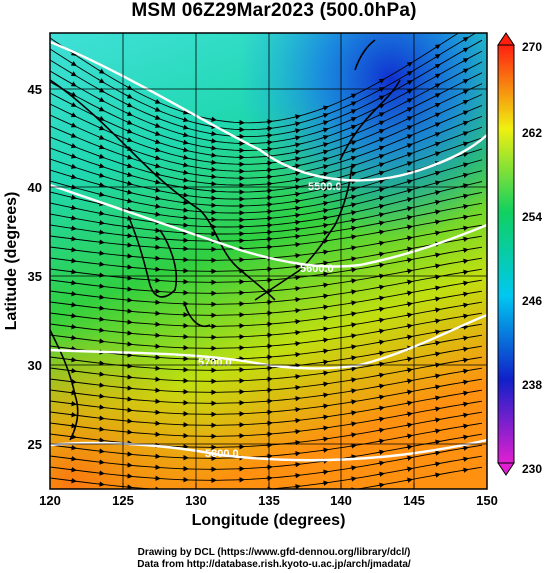 Image resolution: width=548 pixels, height=573 pixels. I want to click on colorbar: 230 238 246 254 262 270, so click(519, 254).